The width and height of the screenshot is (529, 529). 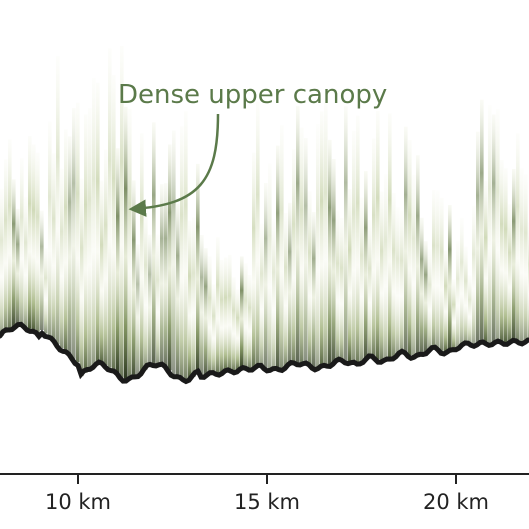 I want to click on ground-profile, so click(x=264, y=353).